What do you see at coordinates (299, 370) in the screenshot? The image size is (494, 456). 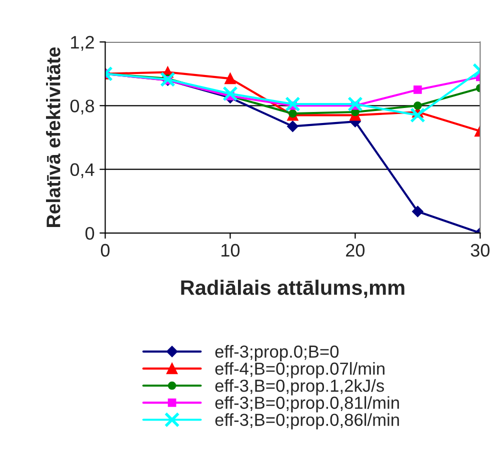 I see `legend-label: eff-4;B=0;prop.07l/min` at bounding box center [299, 370].